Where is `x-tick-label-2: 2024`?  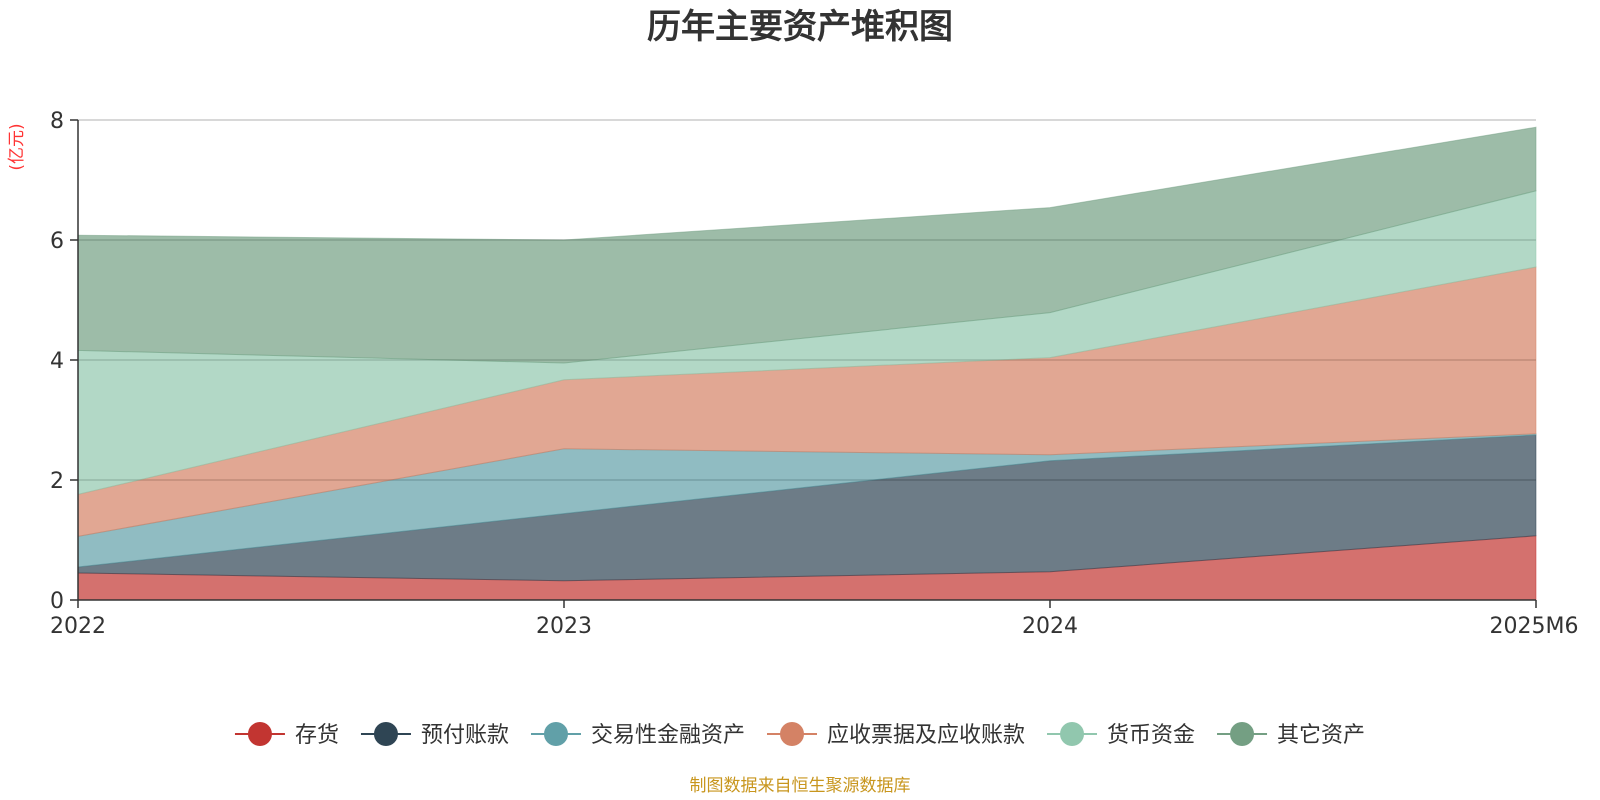
x-tick-label-2: 2024 is located at coordinates (1050, 626).